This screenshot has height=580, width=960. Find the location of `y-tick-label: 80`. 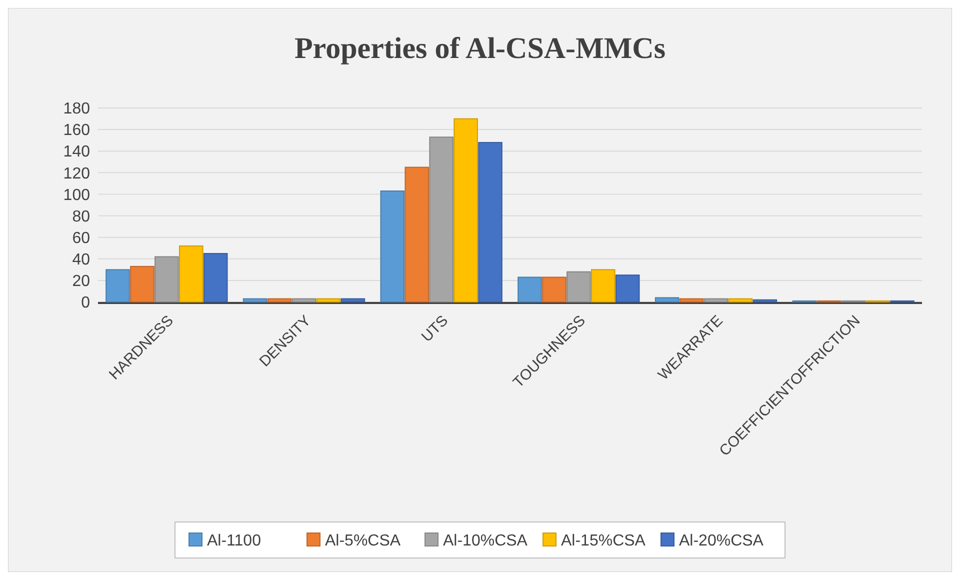

y-tick-label: 80 is located at coordinates (81, 217).